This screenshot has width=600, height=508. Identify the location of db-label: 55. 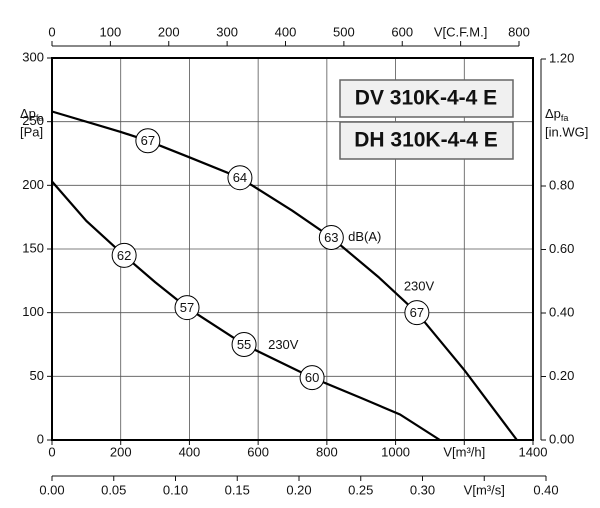
(244, 344).